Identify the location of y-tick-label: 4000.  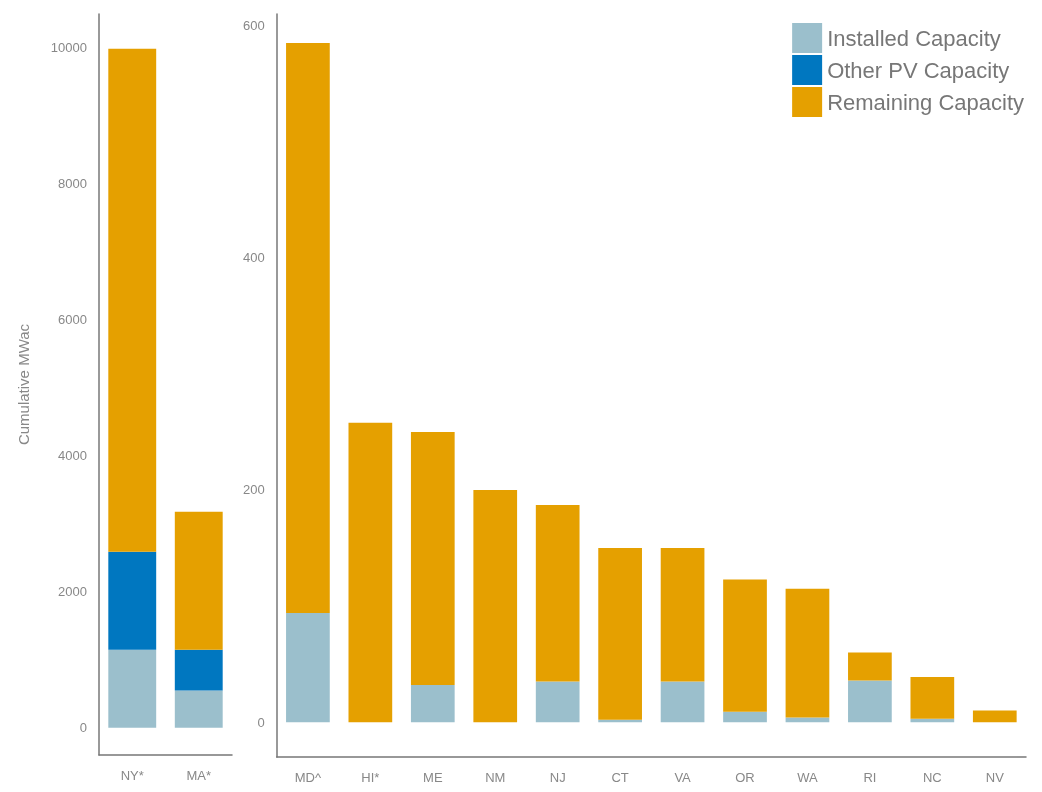
(72, 456).